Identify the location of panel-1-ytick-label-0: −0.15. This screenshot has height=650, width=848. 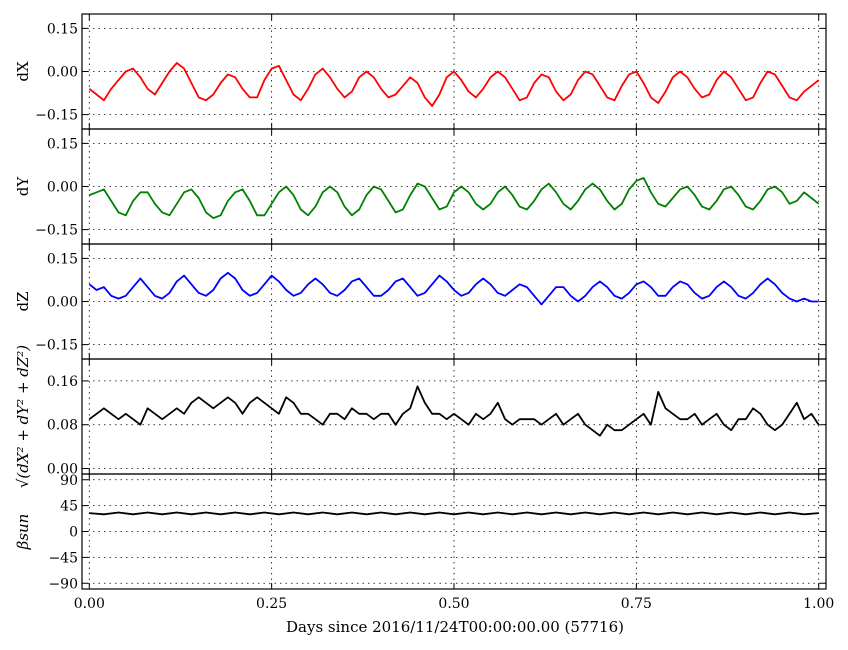
(56, 116).